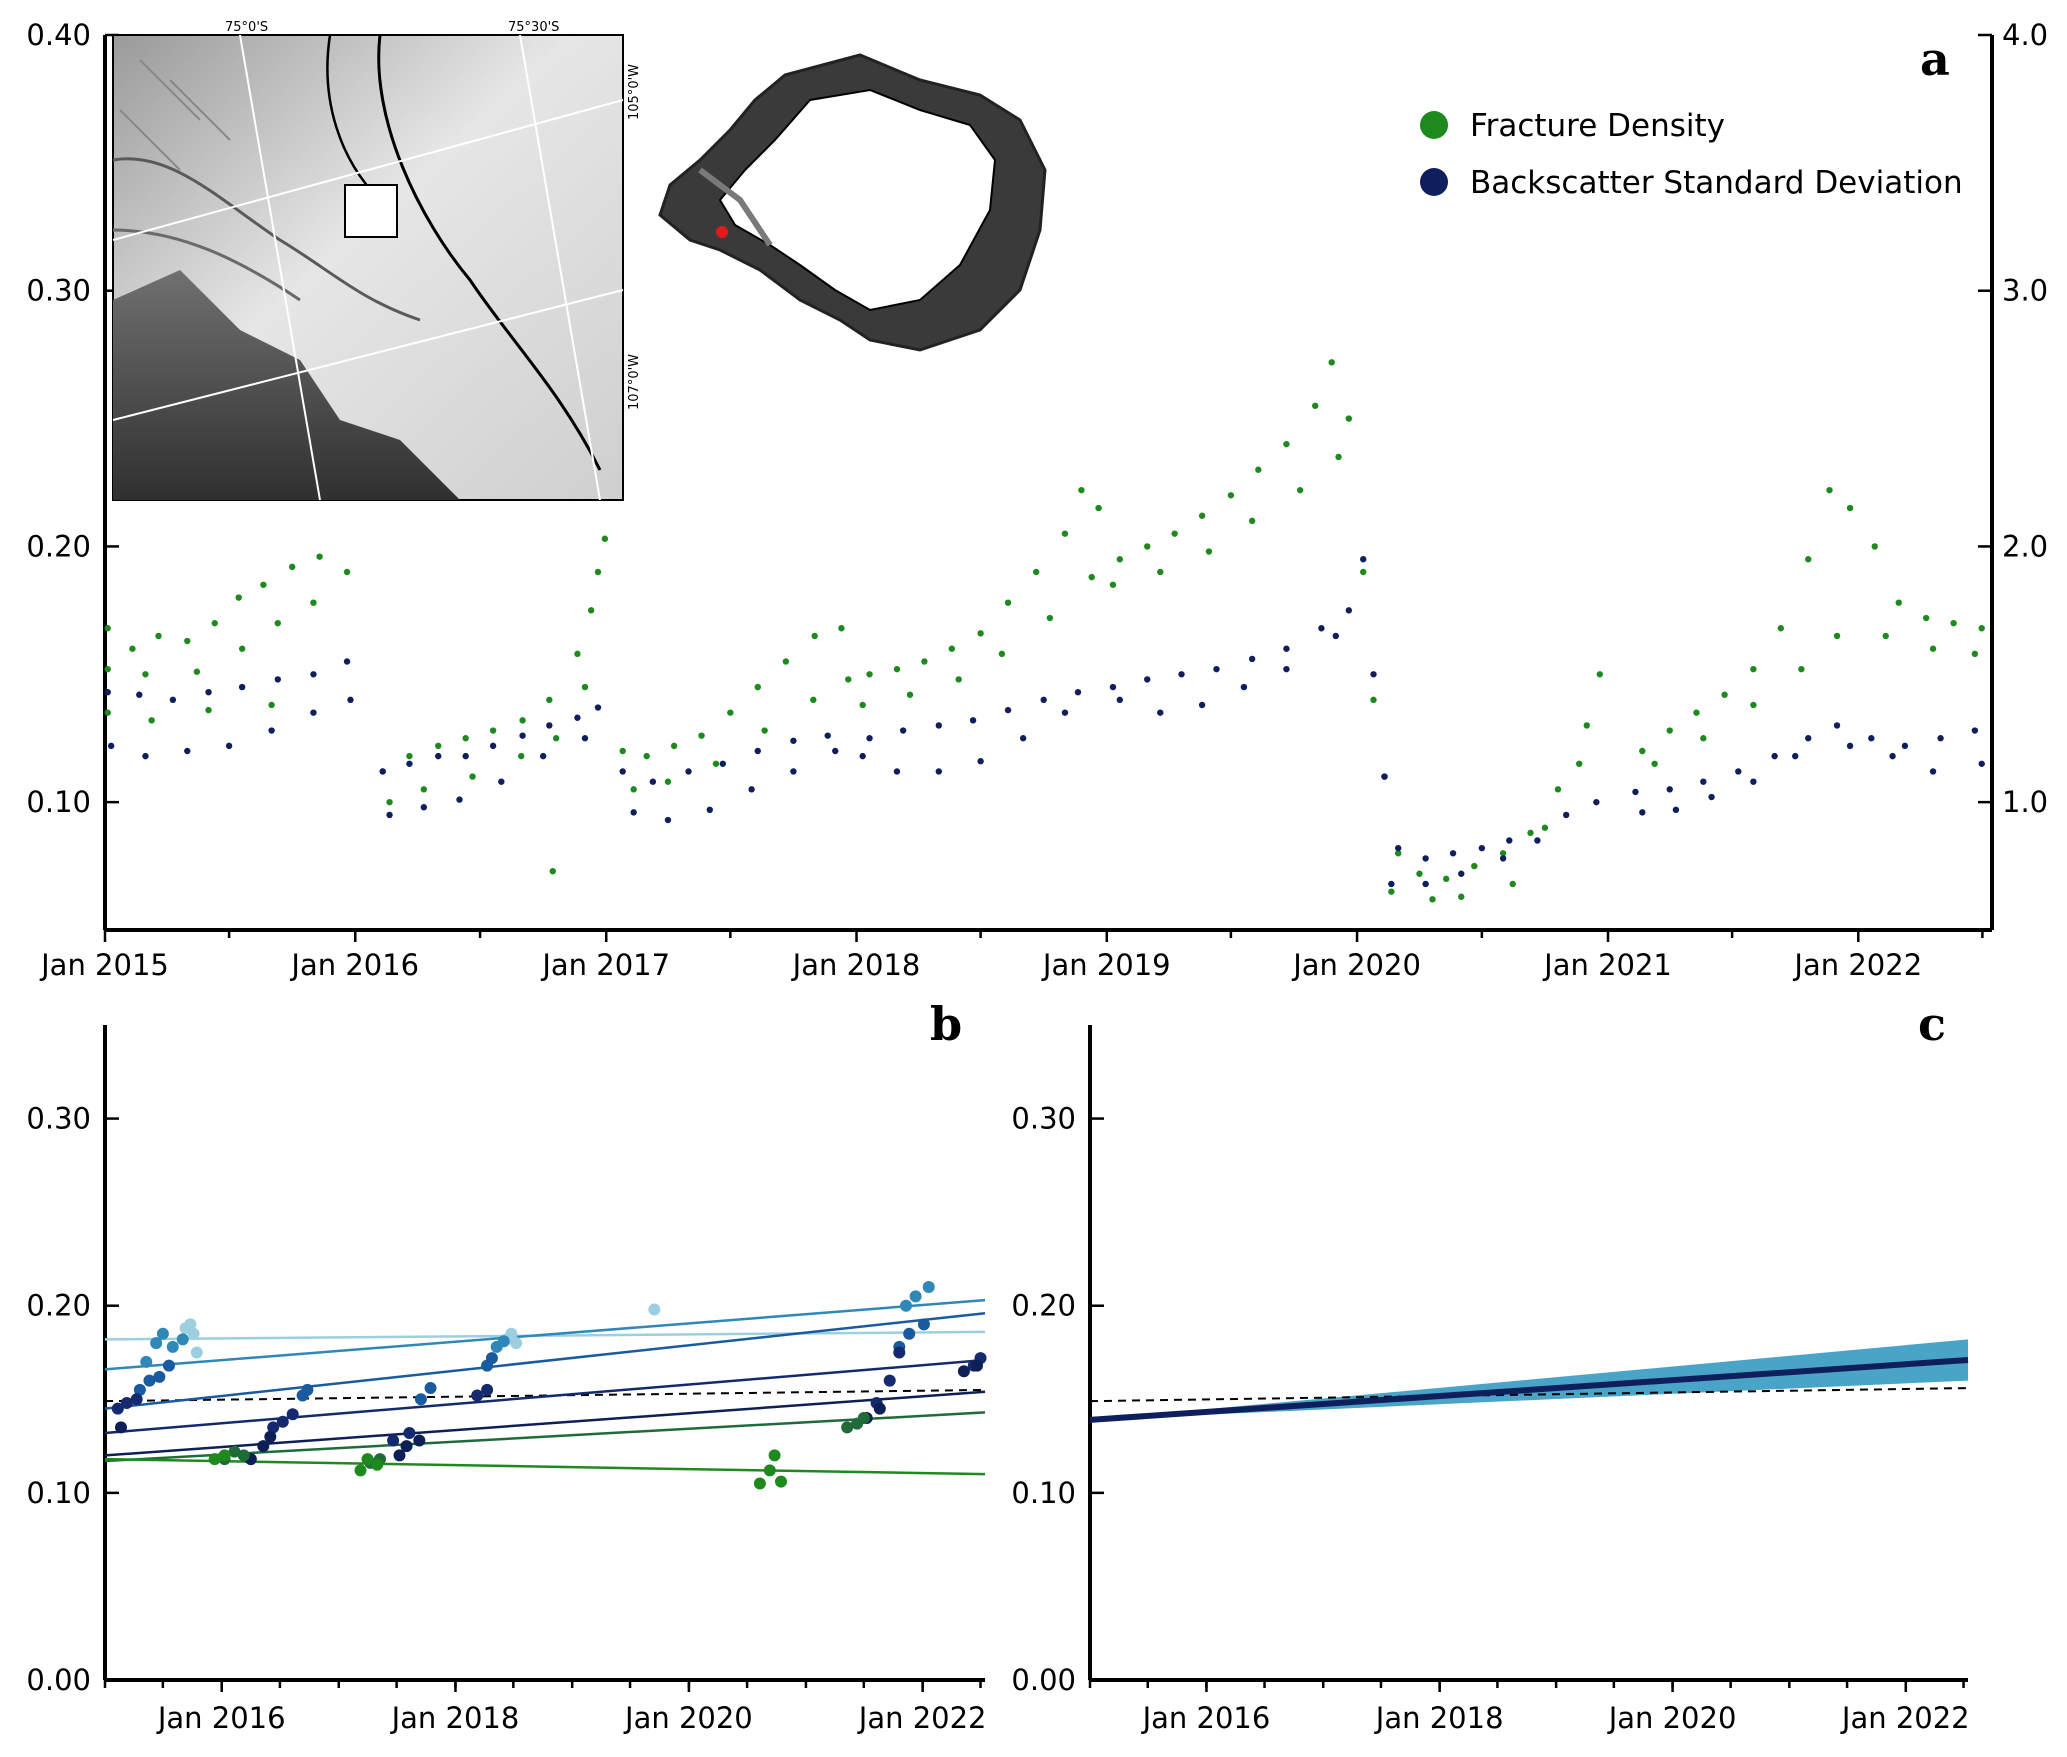  What do you see at coordinates (58, 35) in the screenshot?
I see `panel-a-left-tick-label: 0.40` at bounding box center [58, 35].